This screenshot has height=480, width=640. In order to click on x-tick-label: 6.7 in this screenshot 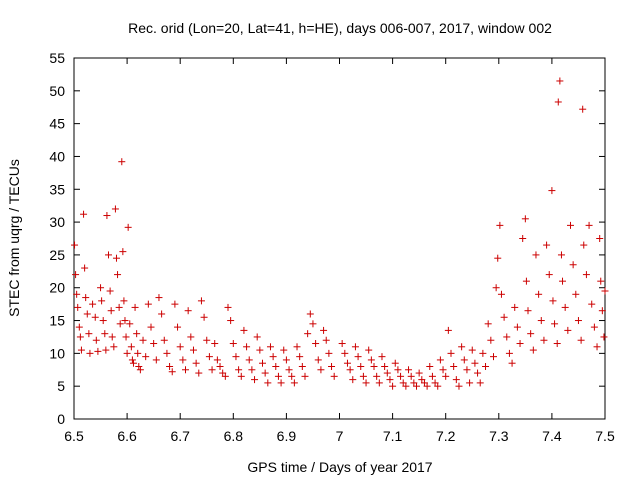, I will do `click(180, 436)`.